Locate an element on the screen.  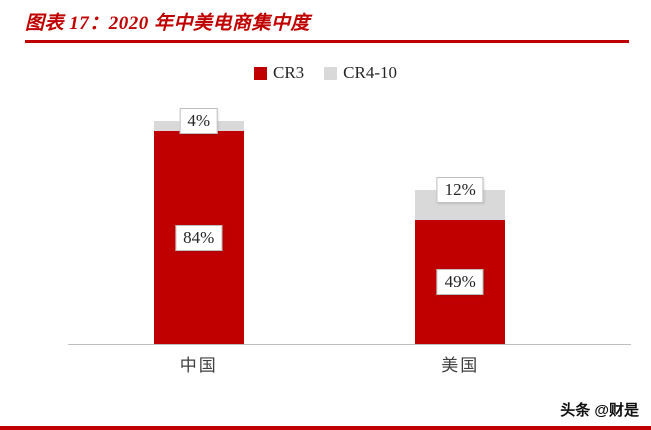
bar-group: 12% 49% is located at coordinates (460, 217).